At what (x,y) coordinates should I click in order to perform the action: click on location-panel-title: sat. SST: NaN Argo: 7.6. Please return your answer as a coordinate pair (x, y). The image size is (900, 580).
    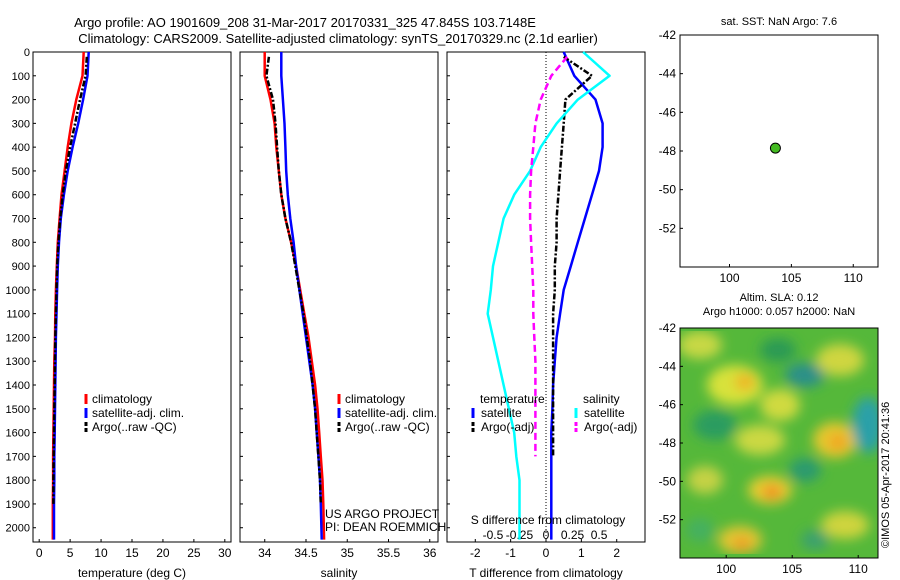
    Looking at the image, I should click on (779, 22).